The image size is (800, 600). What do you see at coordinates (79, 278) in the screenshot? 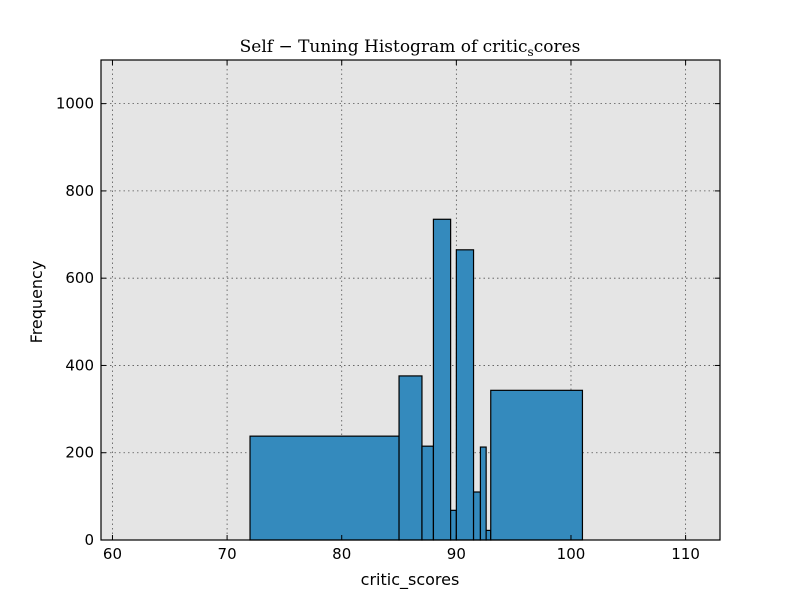
I see `y-tick-label: 600` at bounding box center [79, 278].